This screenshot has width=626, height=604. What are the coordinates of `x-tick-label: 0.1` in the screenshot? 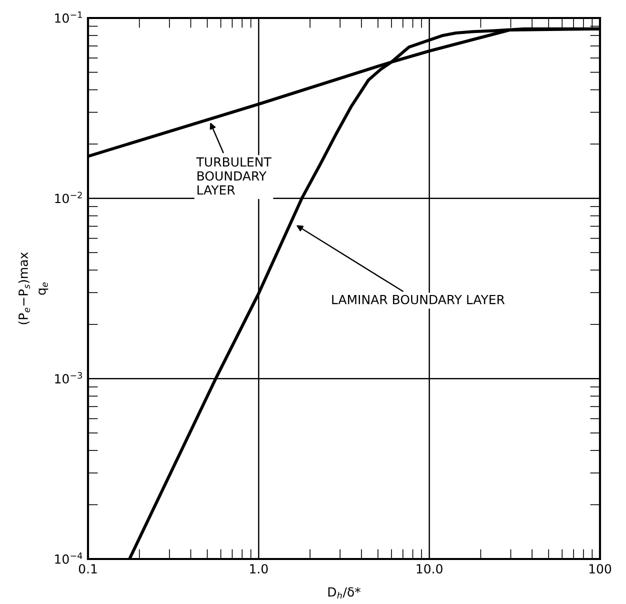 It's located at (87, 569).